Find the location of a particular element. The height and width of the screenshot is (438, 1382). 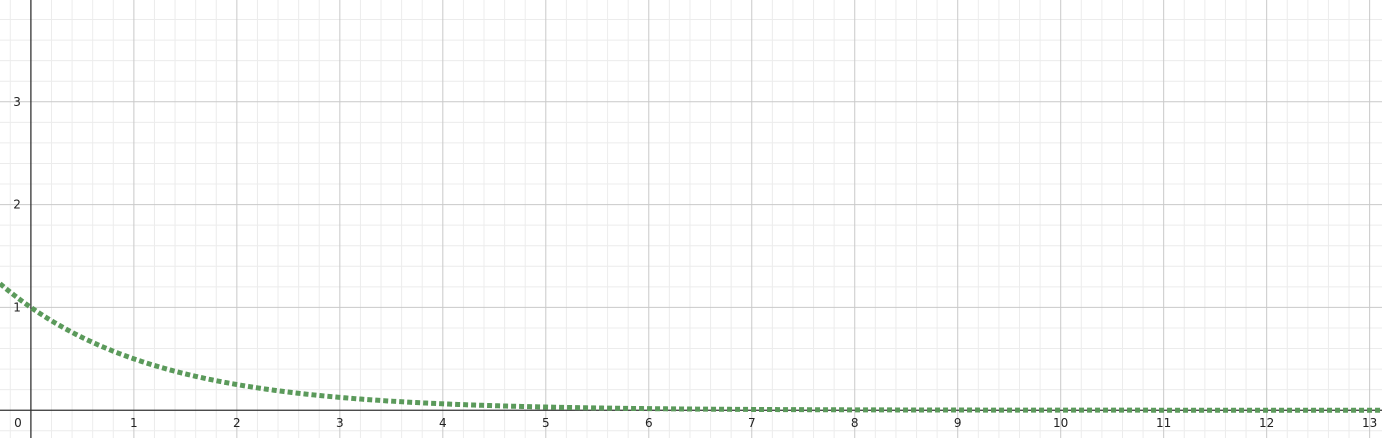

x-tick-label: 3 is located at coordinates (340, 423).